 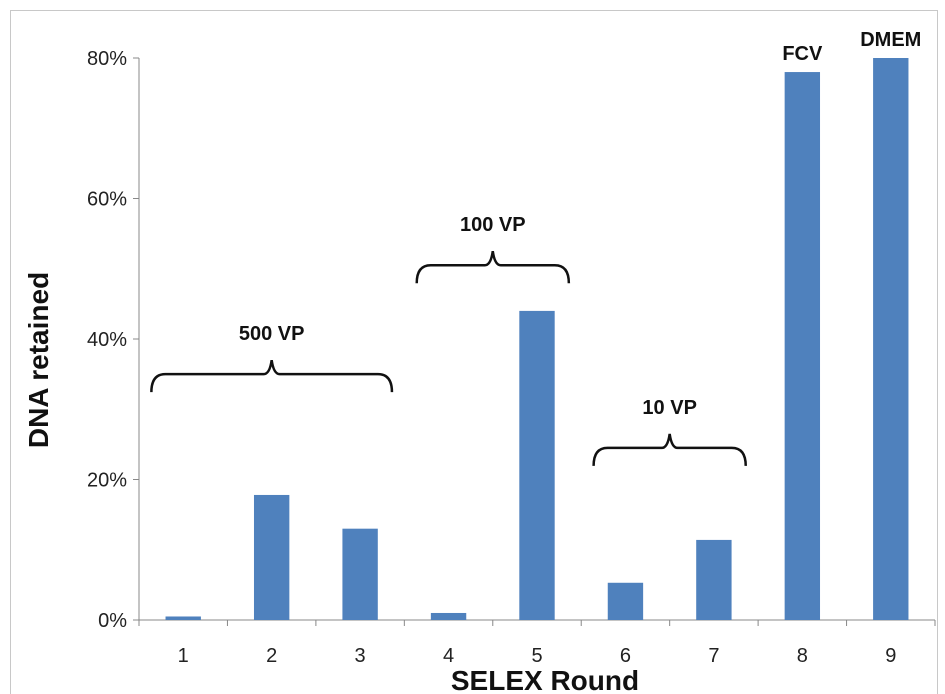 I want to click on x-tick-label: 7, so click(x=713, y=656).